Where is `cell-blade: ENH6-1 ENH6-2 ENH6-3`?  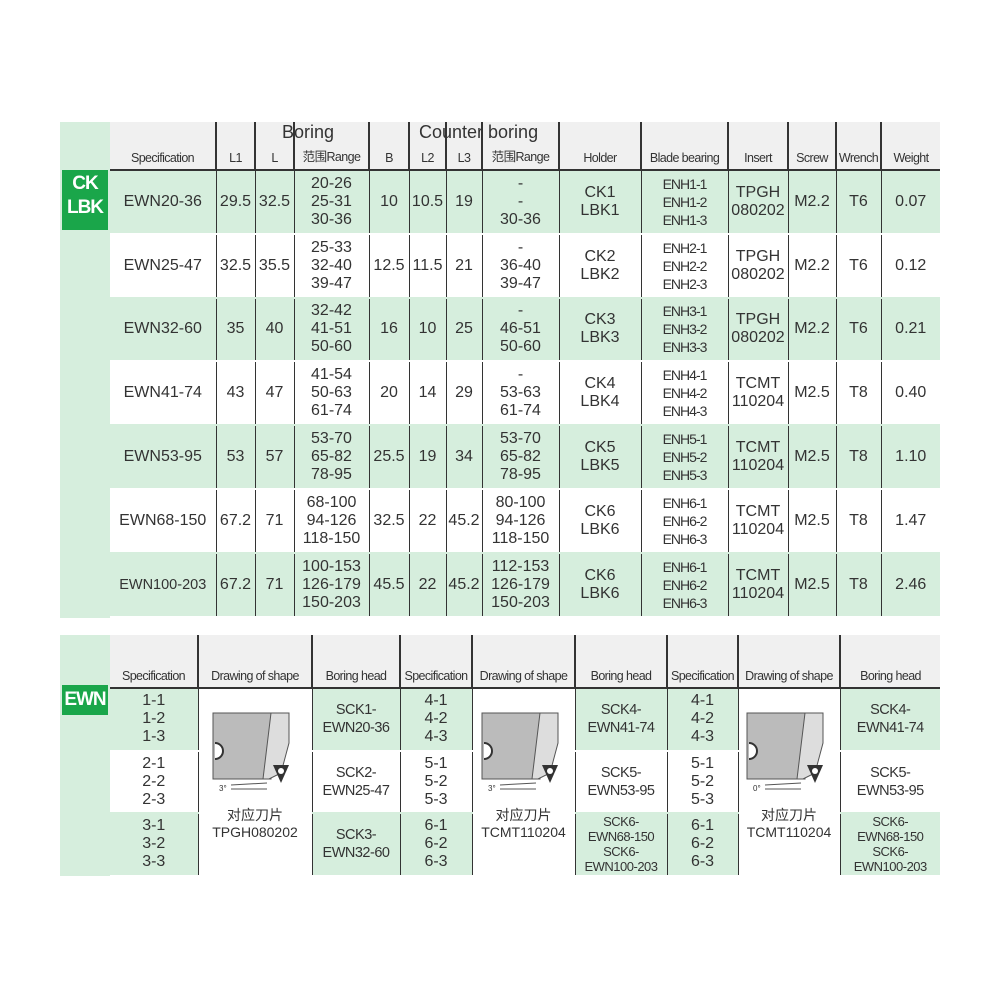 cell-blade: ENH6-1 ENH6-2 ENH6-3 is located at coordinates (684, 521).